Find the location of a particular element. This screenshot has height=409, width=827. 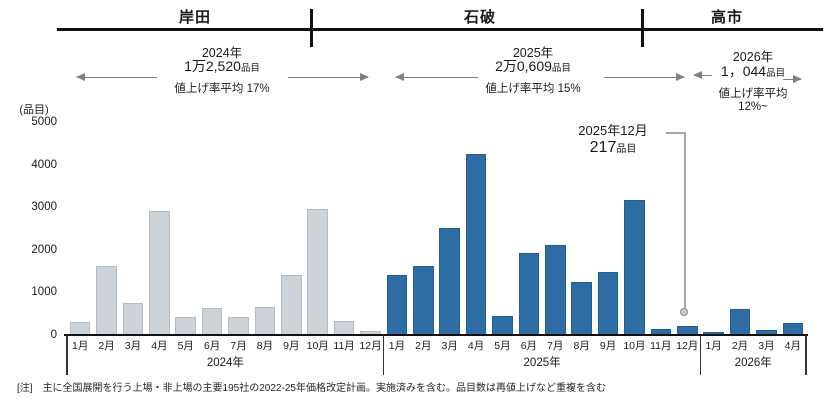

x-year-label: 2026年 is located at coordinates (753, 363).